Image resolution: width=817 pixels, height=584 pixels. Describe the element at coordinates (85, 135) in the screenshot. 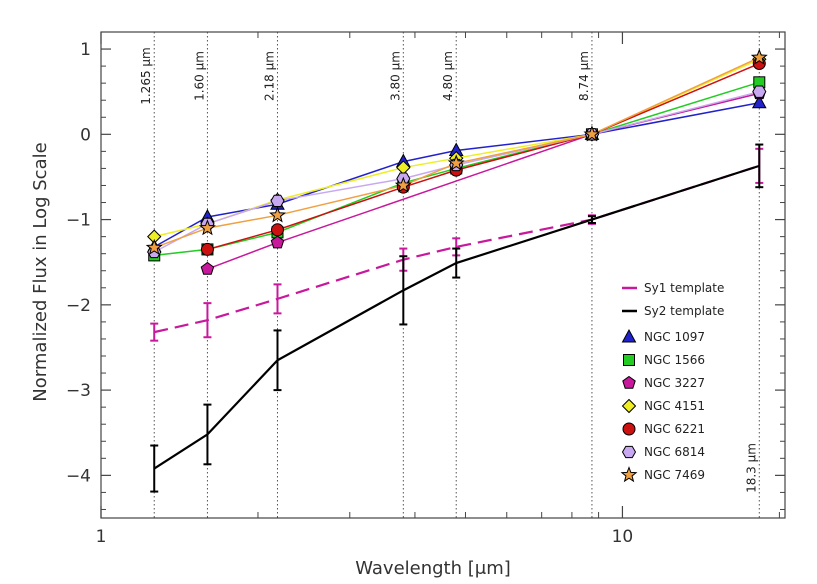

I see `y-tick-label: 0` at that location.